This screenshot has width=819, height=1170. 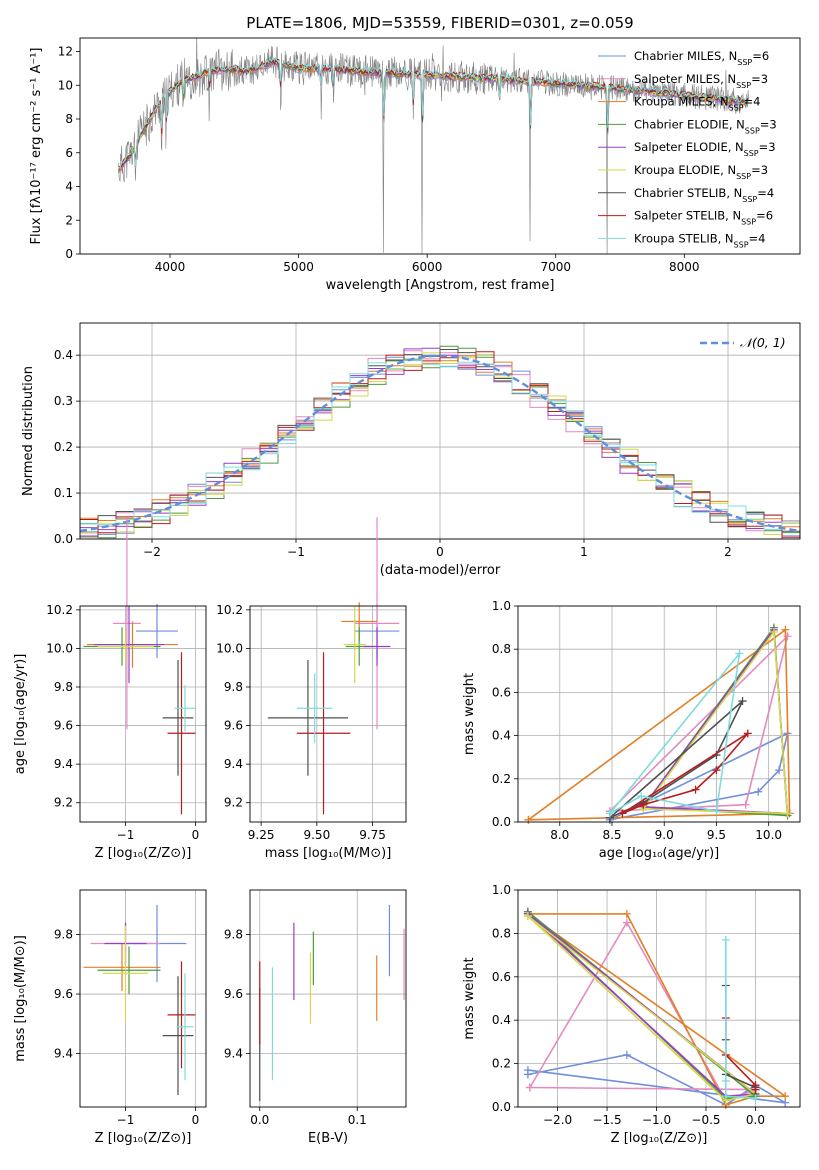 I want to click on x-tick-label: 7000, so click(x=555, y=267).